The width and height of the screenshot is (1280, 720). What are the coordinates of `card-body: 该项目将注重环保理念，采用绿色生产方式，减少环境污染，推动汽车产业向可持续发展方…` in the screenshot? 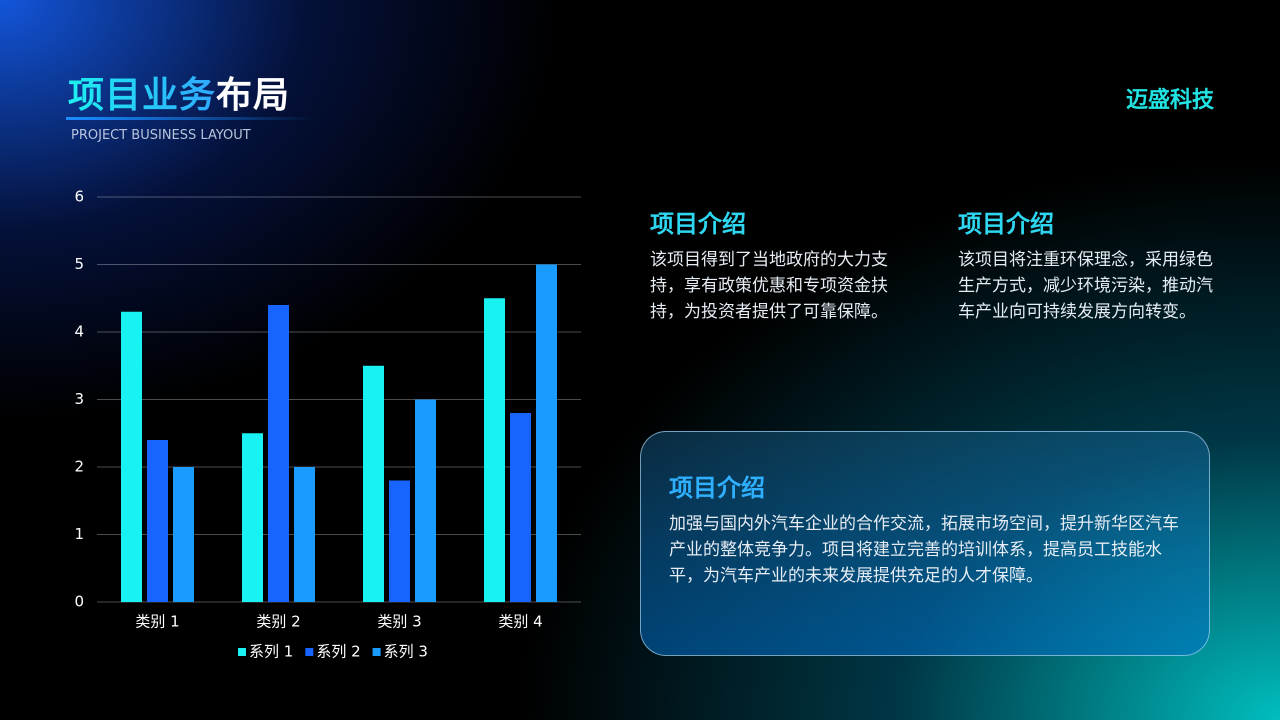 It's located at (1085, 286).